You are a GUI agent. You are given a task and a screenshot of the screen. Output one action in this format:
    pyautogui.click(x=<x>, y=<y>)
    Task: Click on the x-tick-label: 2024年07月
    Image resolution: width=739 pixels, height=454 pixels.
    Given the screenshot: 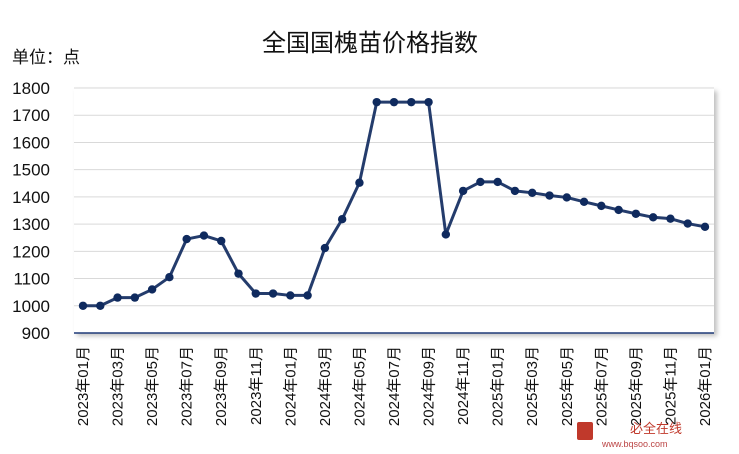 What is the action you would take?
    pyautogui.click(x=394, y=386)
    